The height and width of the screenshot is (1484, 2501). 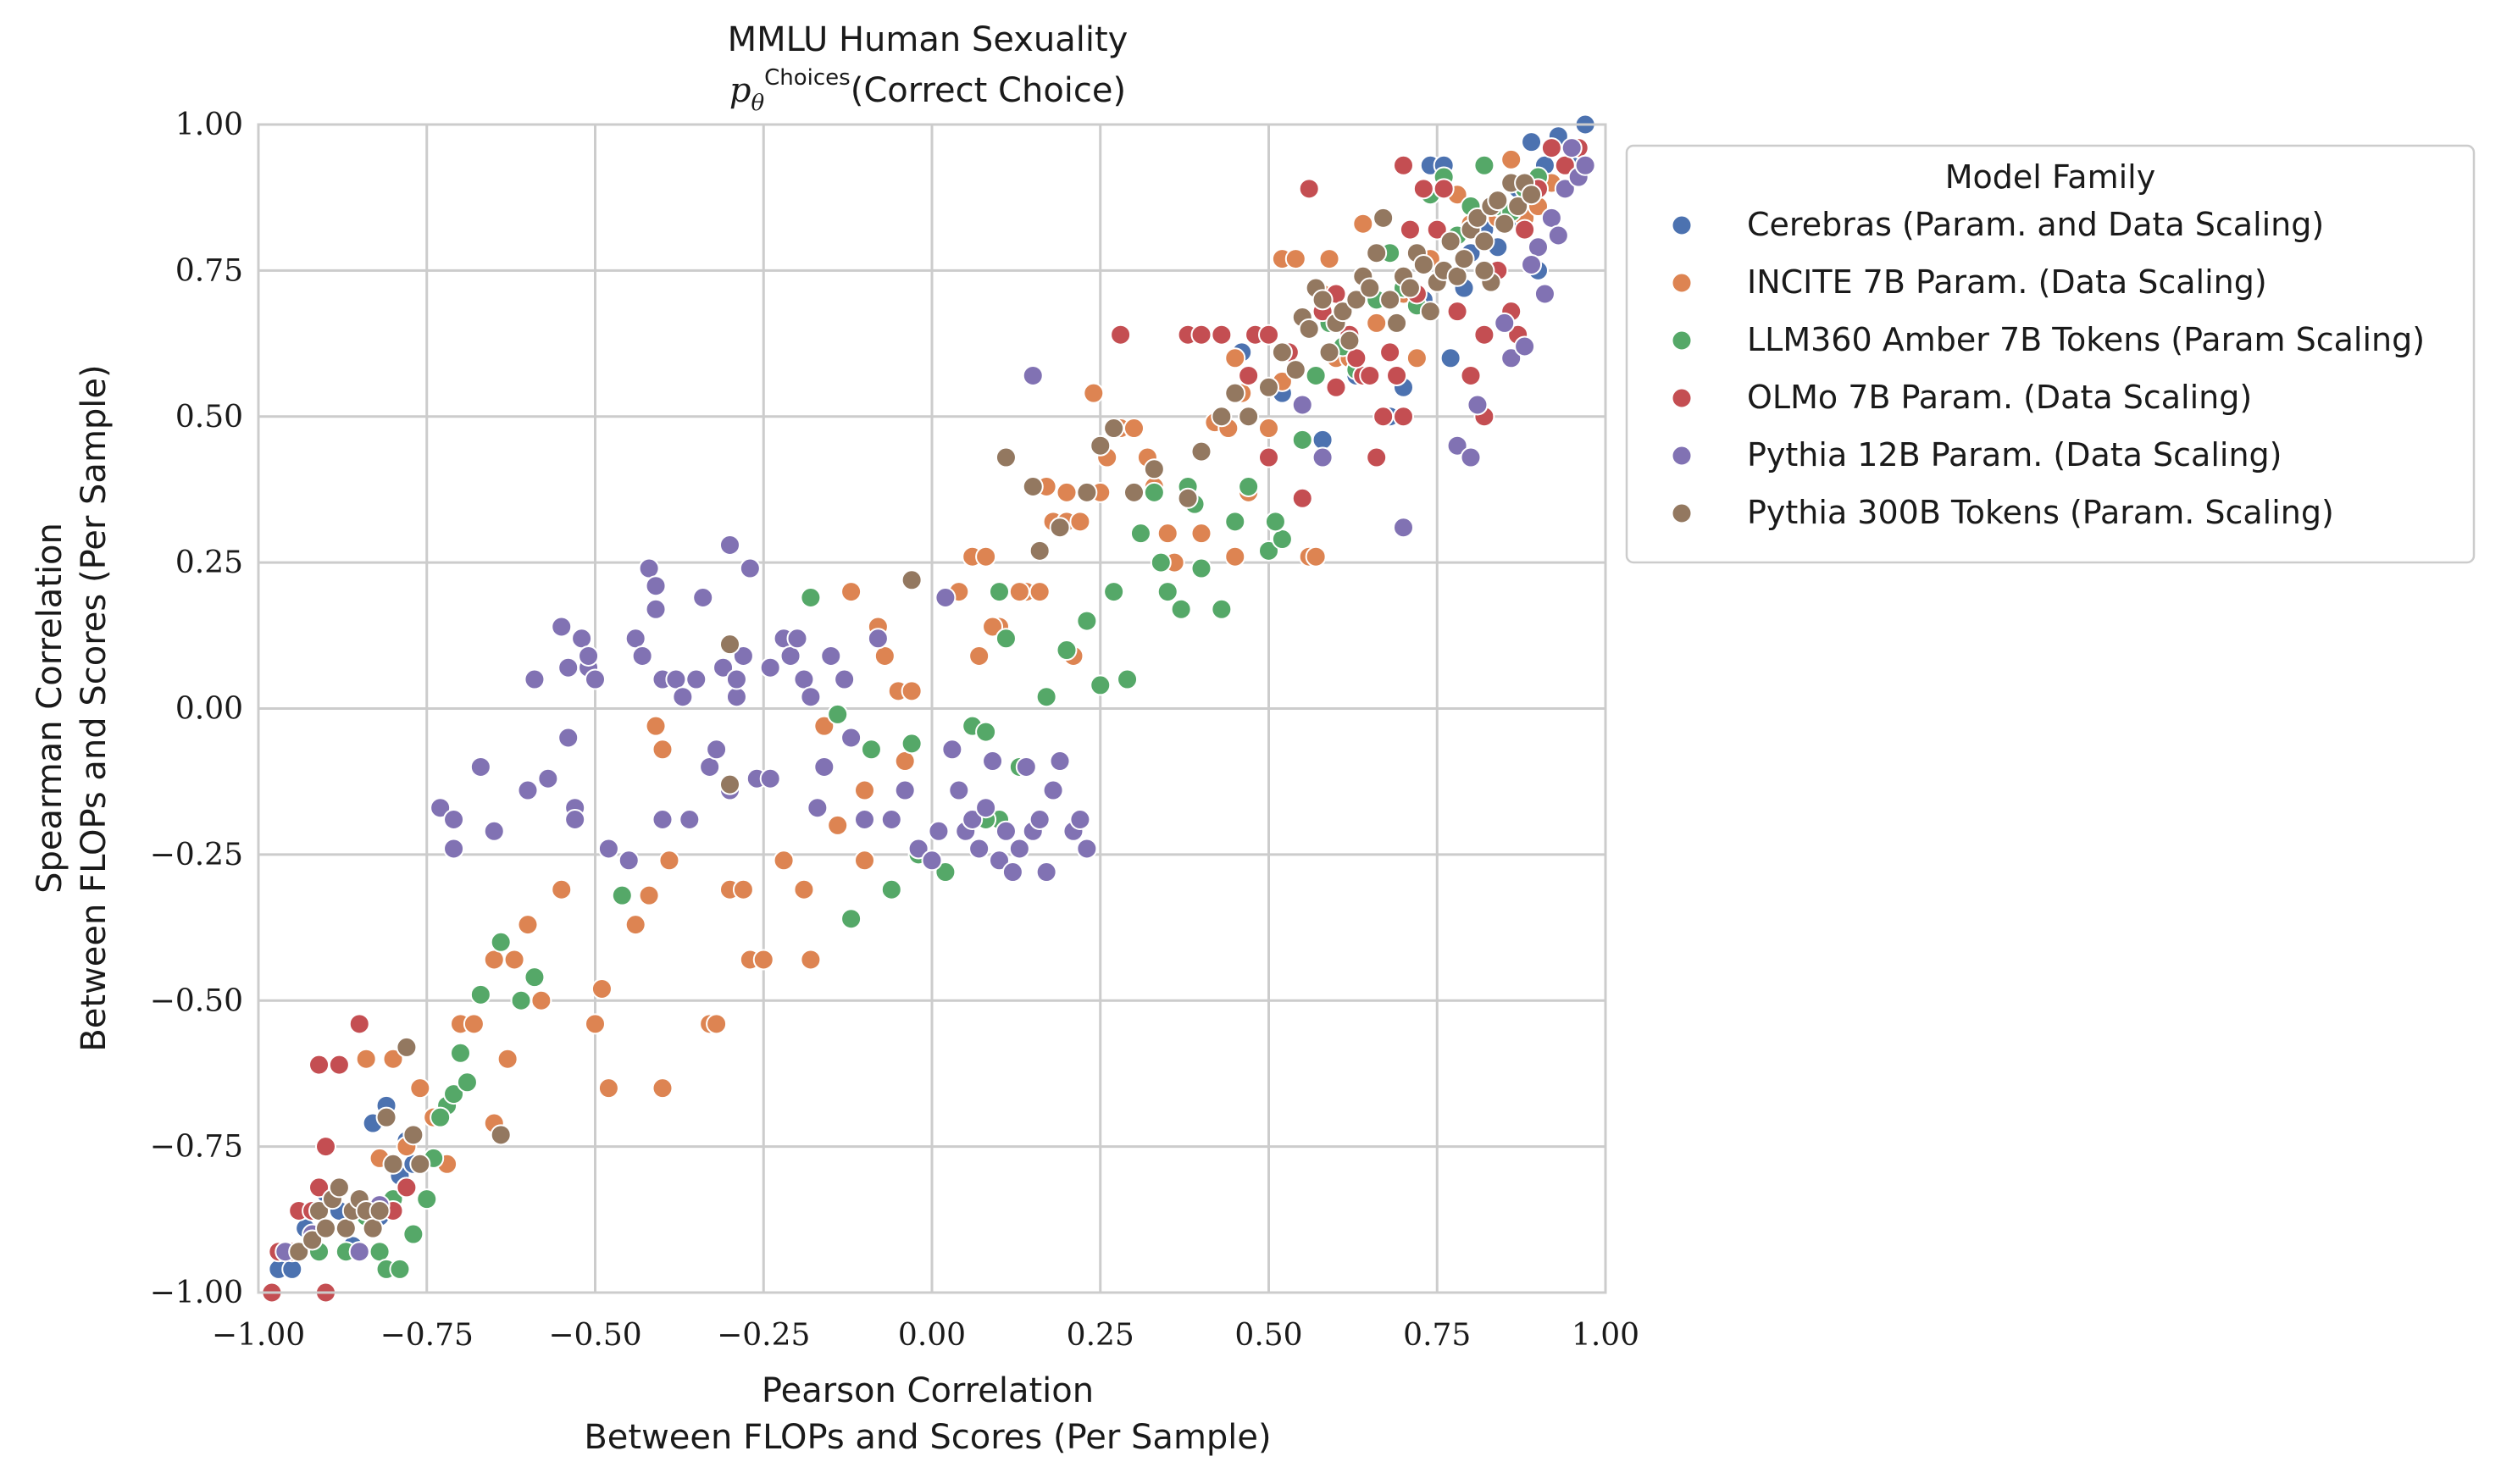 I want to click on x-tick-label: 0.25, so click(x=1100, y=1335).